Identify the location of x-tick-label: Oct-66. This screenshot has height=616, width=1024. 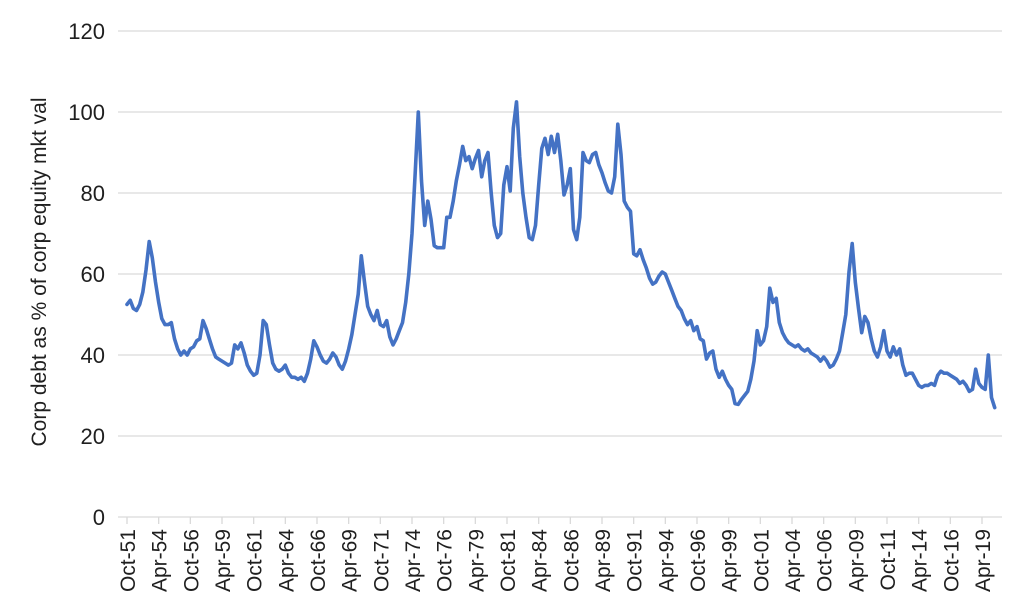
(318, 560).